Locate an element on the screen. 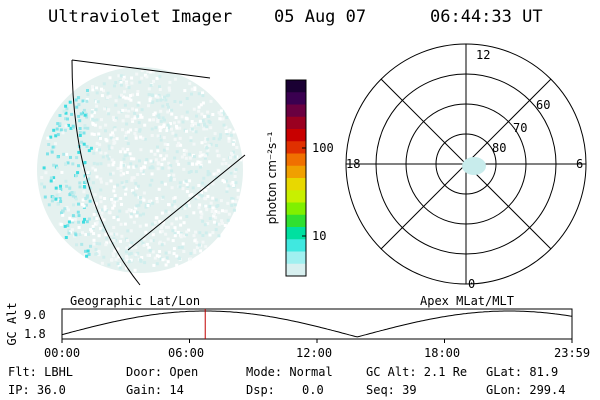 The height and width of the screenshot is (400, 600). gc-alt-axis-title: GC Alt is located at coordinates (12, 324).